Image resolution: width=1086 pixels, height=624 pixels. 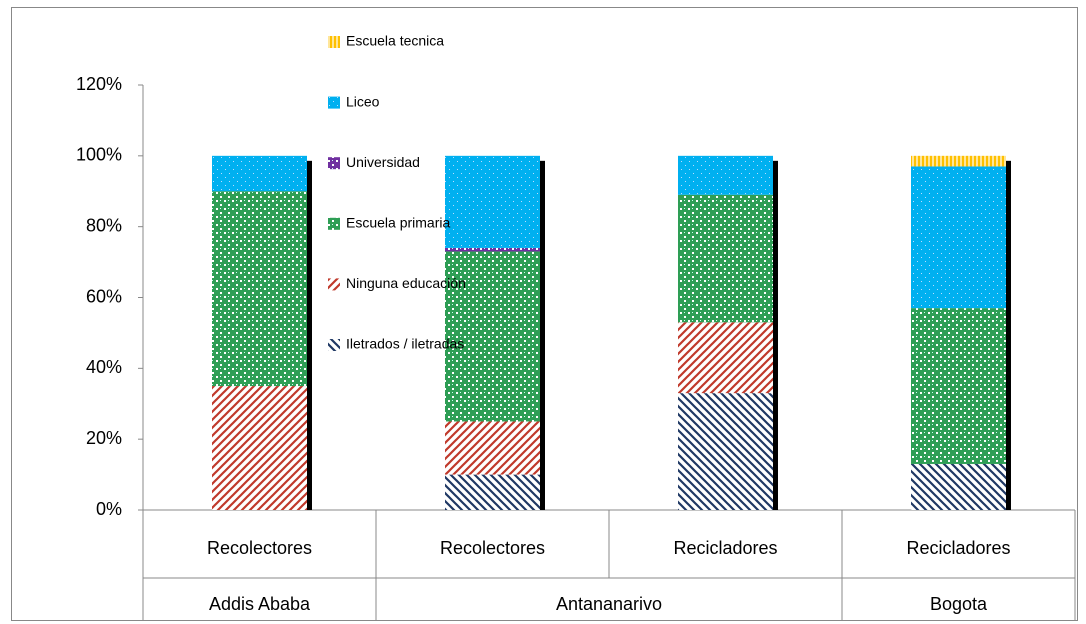 I want to click on y-tick-label: 40%, so click(x=104, y=367).